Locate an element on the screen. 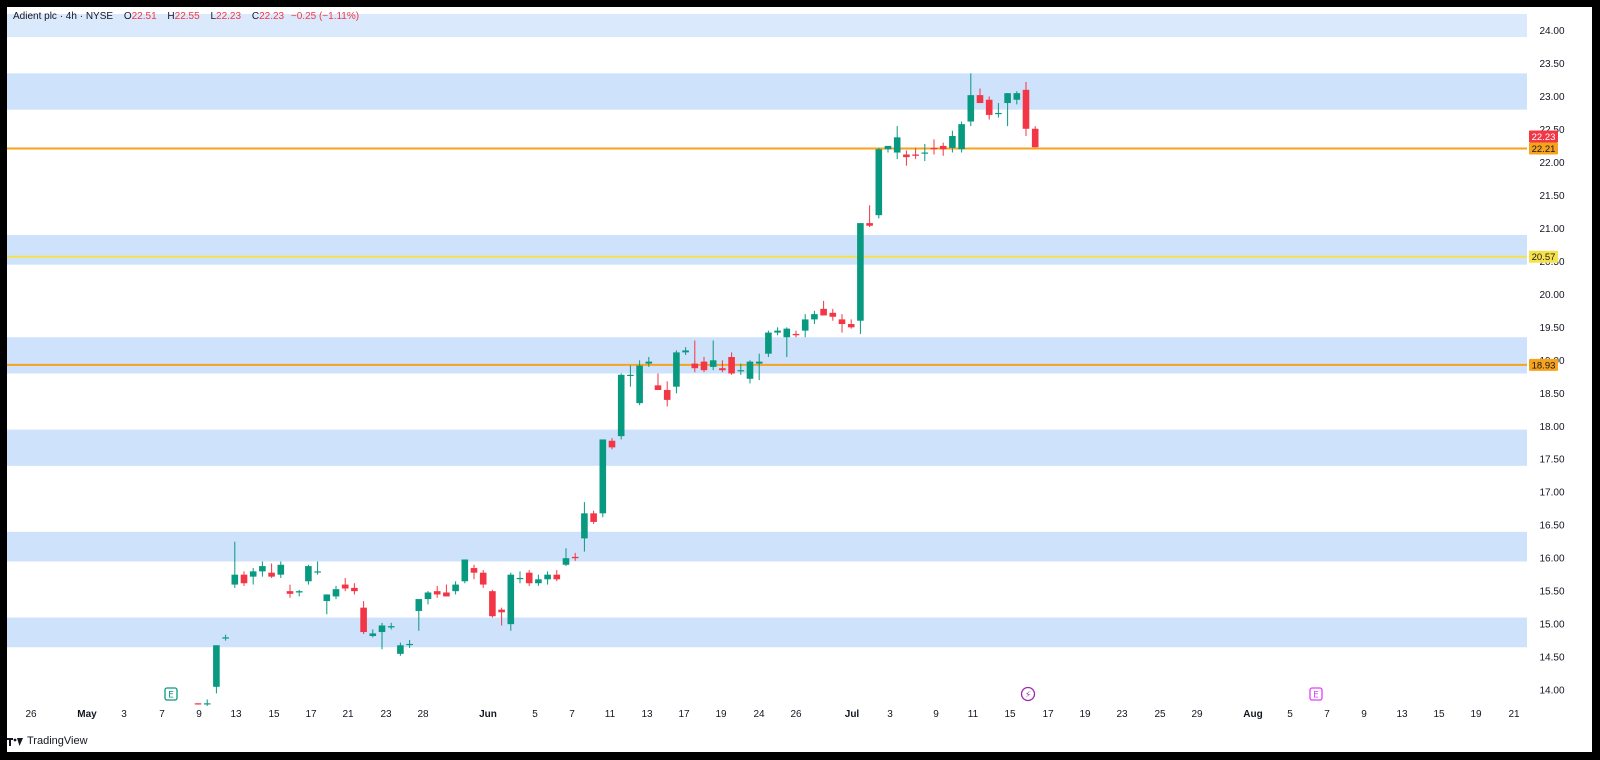 The height and width of the screenshot is (760, 1600). open-label: O is located at coordinates (127, 16).